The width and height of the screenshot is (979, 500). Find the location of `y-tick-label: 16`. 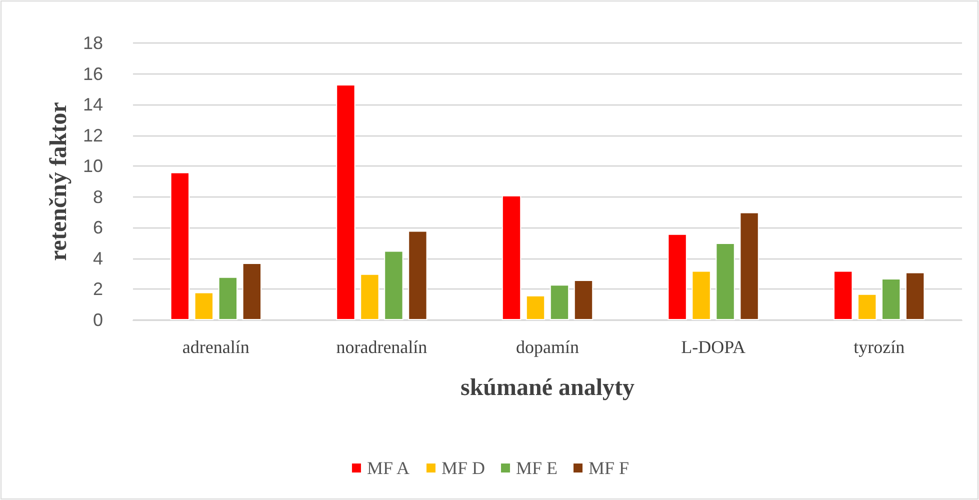

y-tick-label: 16 is located at coordinates (92, 74).